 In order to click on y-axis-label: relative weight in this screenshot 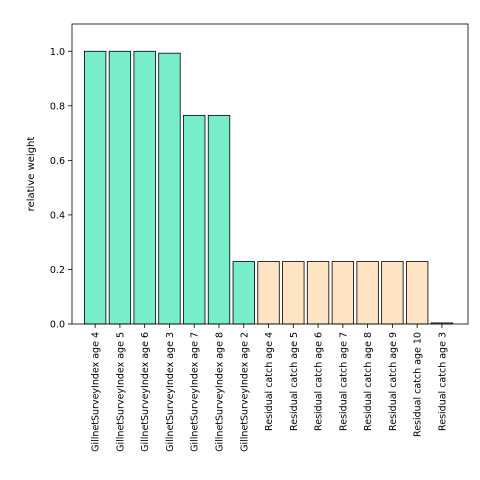, I will do `click(31, 174)`.